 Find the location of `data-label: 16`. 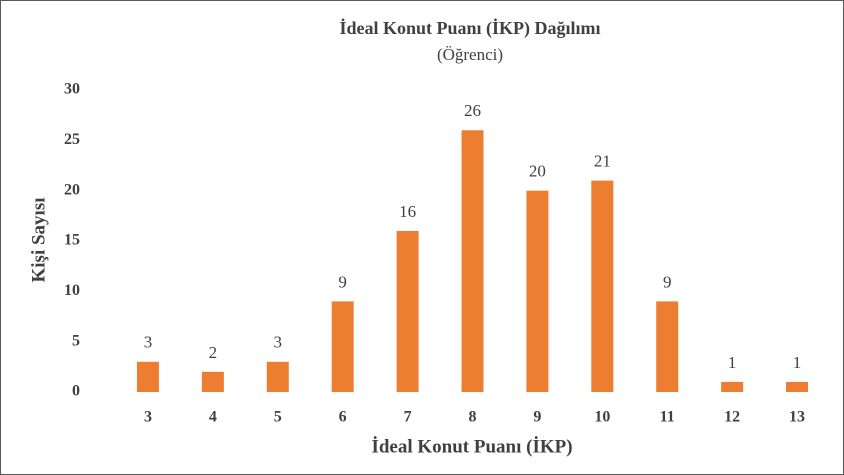

data-label: 16 is located at coordinates (407, 211).